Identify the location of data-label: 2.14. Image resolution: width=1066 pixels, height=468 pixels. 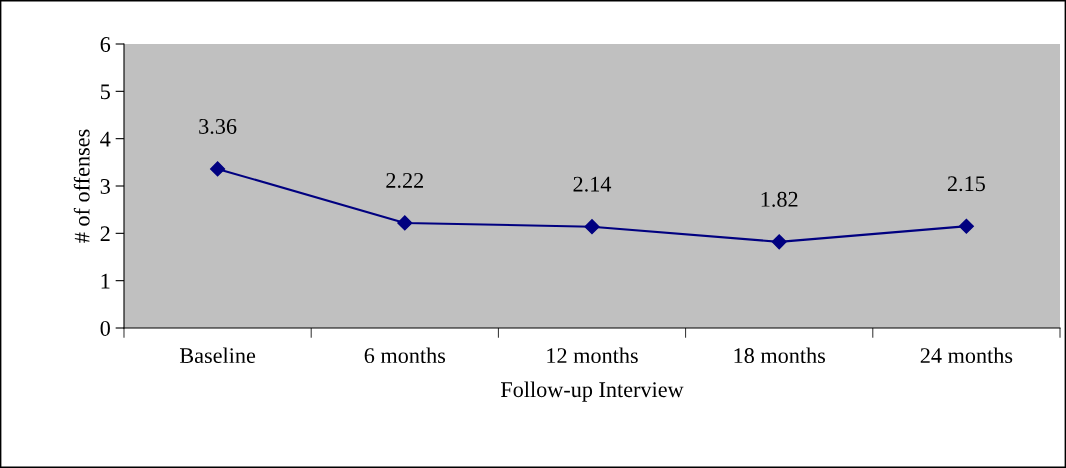
(592, 184).